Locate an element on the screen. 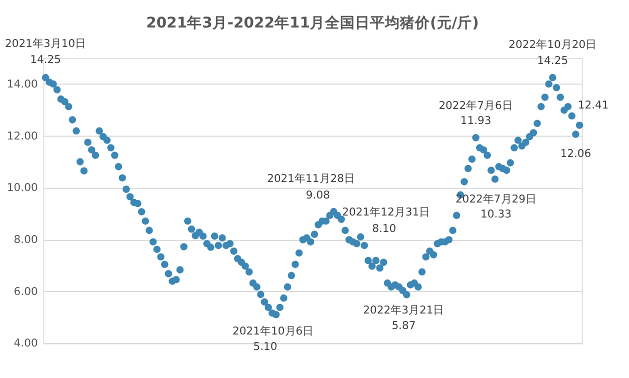 The height and width of the screenshot is (378, 629). y-tick-label: 6.00 is located at coordinates (26, 291).